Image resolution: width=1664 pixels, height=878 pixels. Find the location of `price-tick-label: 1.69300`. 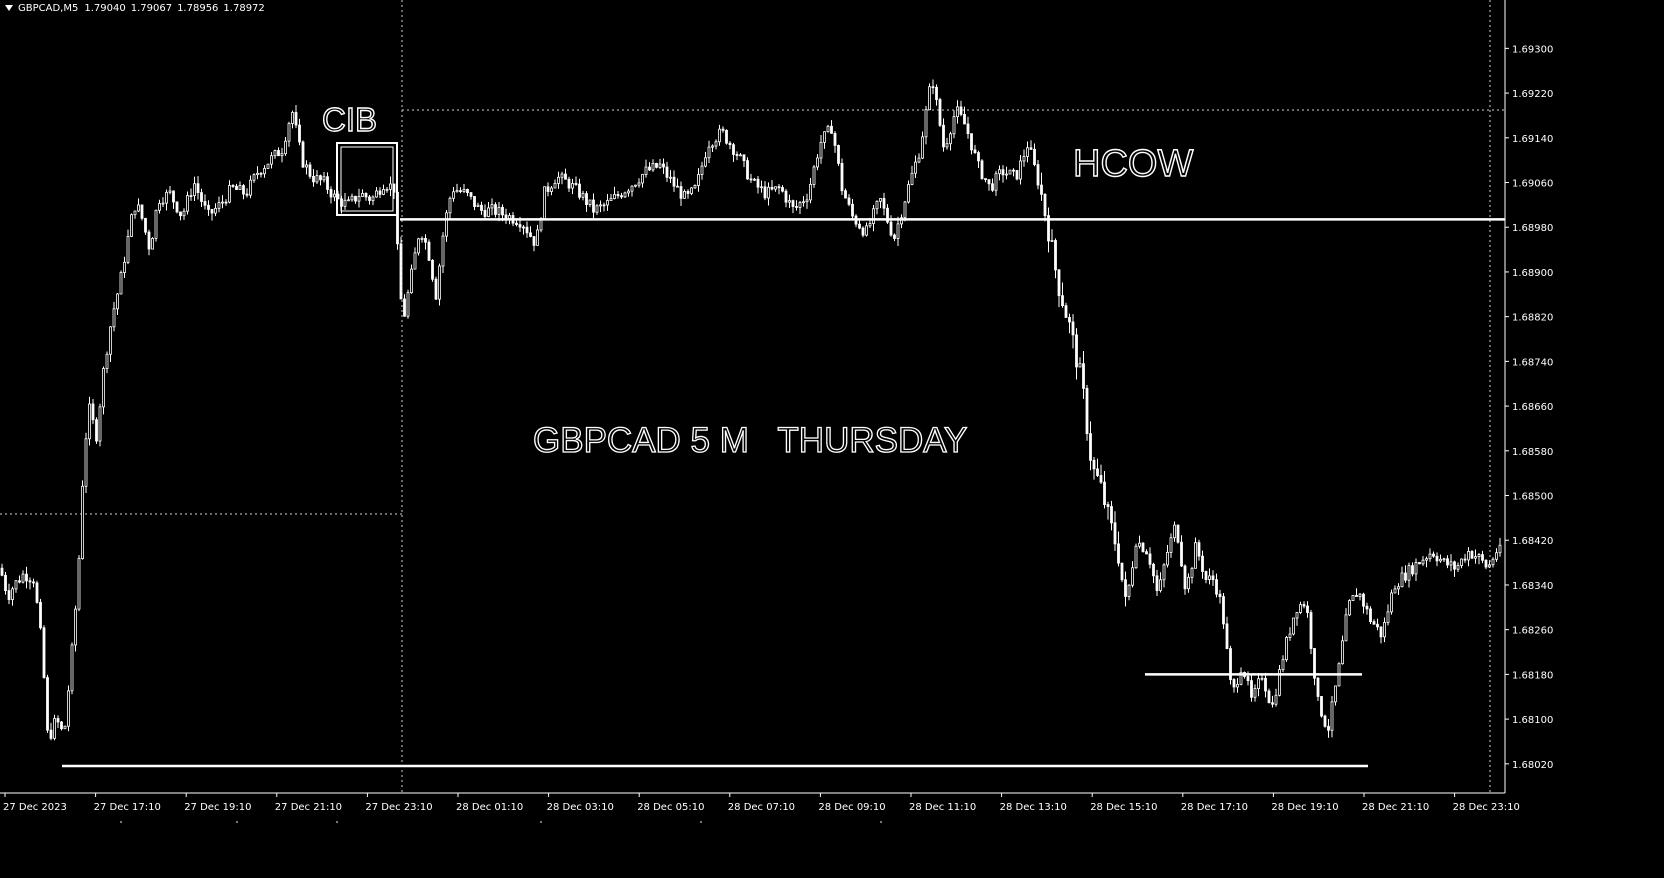

price-tick-label: 1.69300 is located at coordinates (1532, 49).